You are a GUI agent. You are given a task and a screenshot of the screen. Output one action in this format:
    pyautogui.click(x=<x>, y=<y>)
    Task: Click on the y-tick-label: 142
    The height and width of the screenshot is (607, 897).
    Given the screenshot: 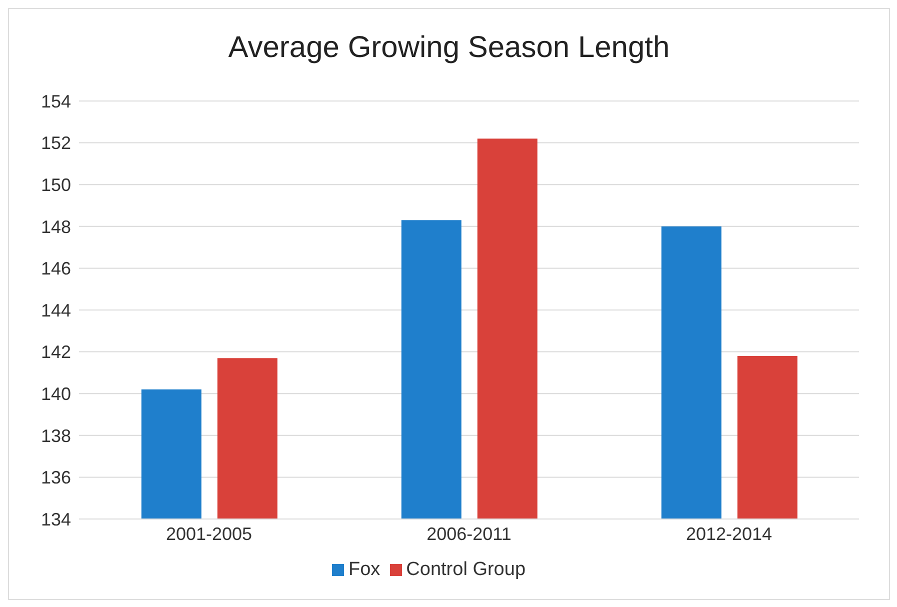 What is the action you would take?
    pyautogui.click(x=55, y=352)
    